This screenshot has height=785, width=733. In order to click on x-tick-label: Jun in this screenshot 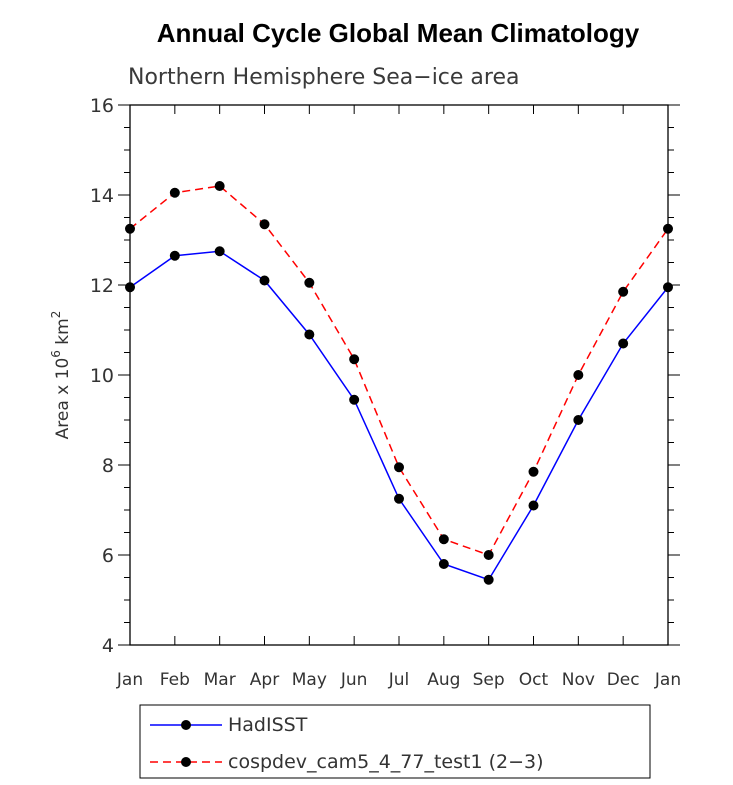, I will do `click(354, 680)`.